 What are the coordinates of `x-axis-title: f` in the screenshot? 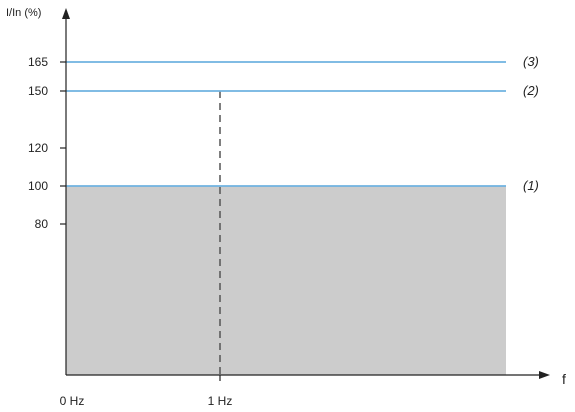 It's located at (564, 379).